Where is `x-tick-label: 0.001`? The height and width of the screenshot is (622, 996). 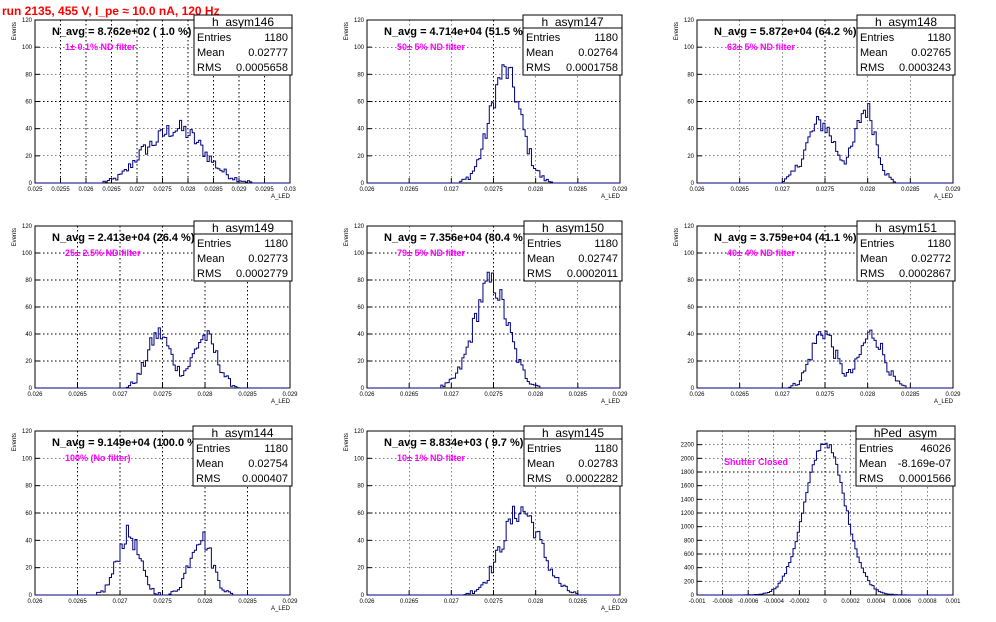
x-tick-label: 0.001 is located at coordinates (953, 602).